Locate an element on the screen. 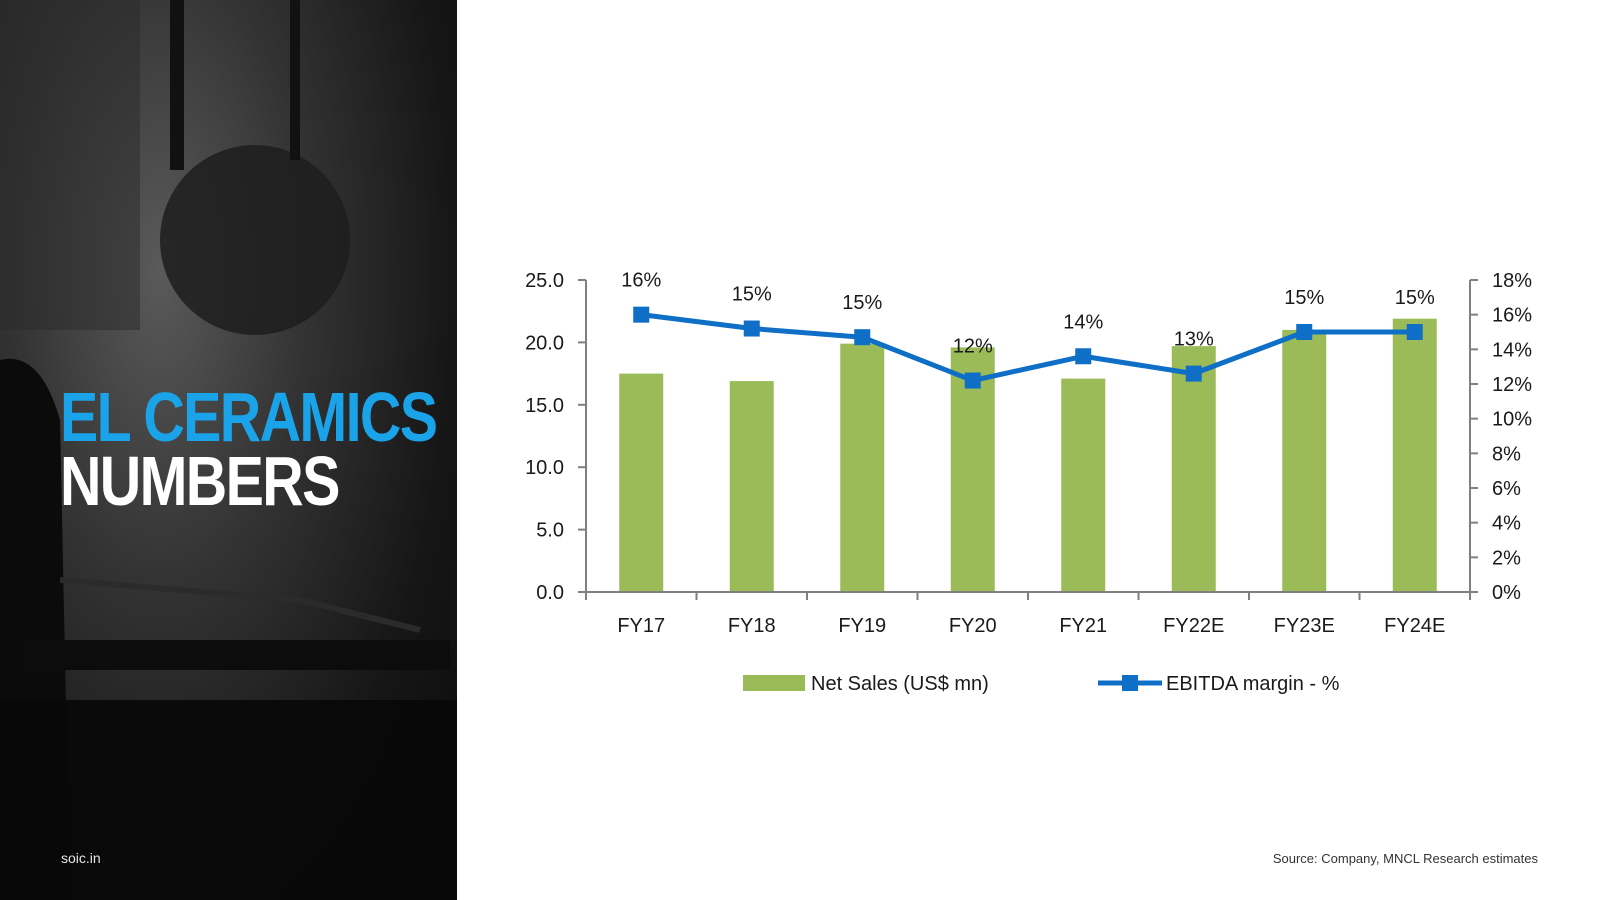 This screenshot has height=900, width=1600. ebitda-point-fy22e is located at coordinates (1193, 373).